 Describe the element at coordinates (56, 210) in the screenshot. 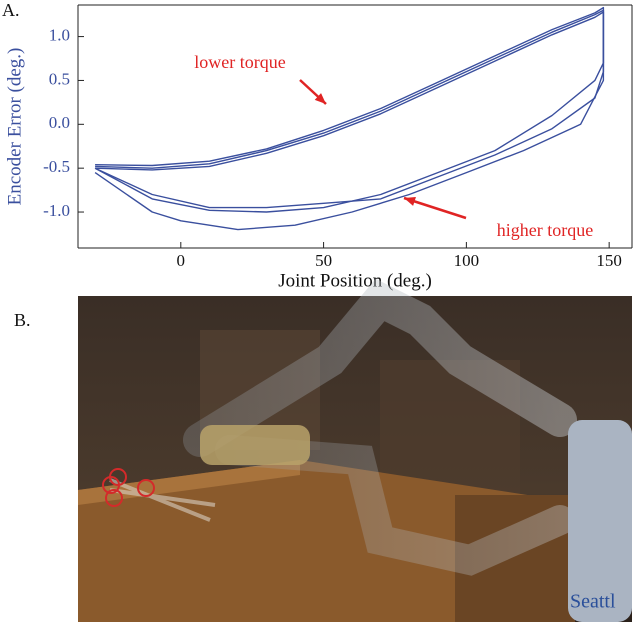

I see `y-tick-label: -1.0` at that location.